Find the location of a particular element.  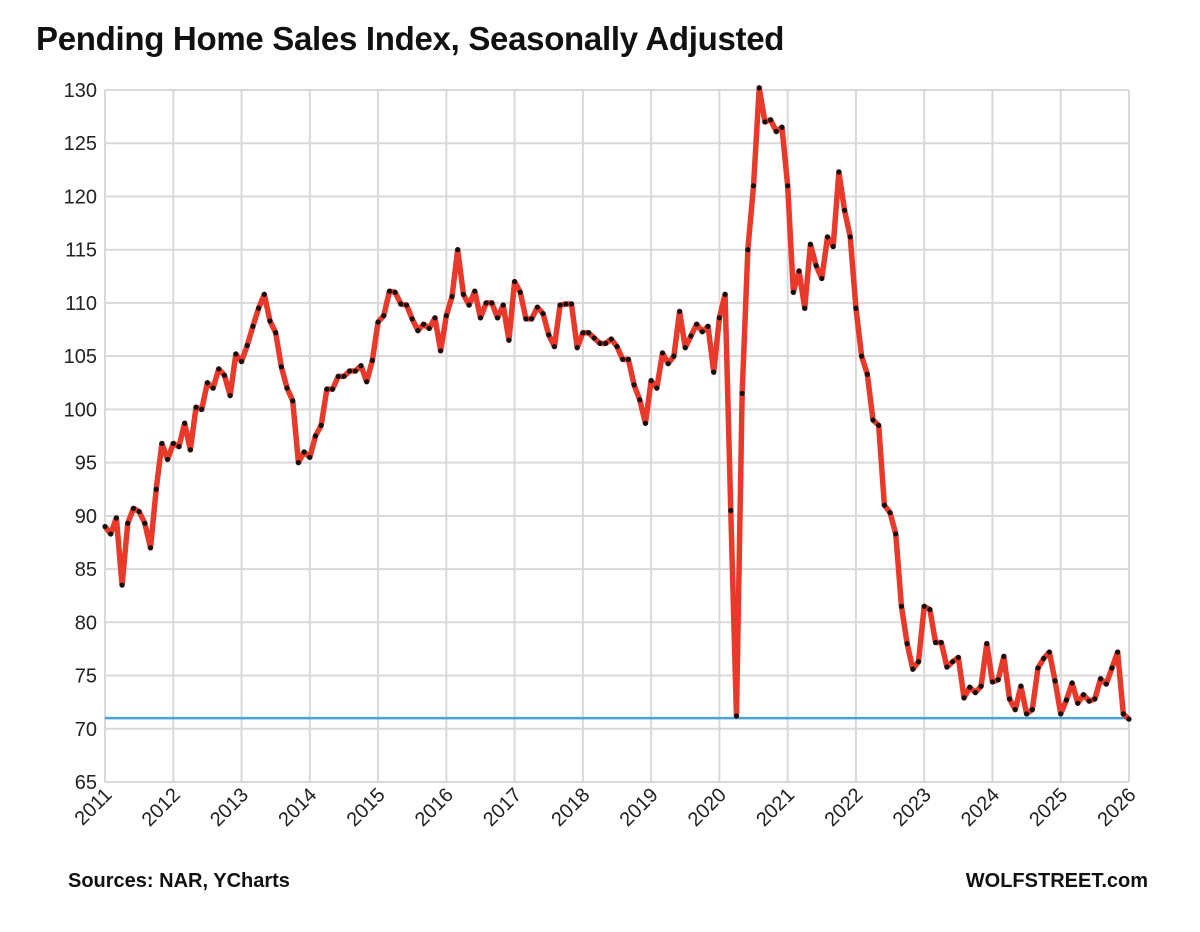

x-tick-label: 2012 is located at coordinates (161, 807).